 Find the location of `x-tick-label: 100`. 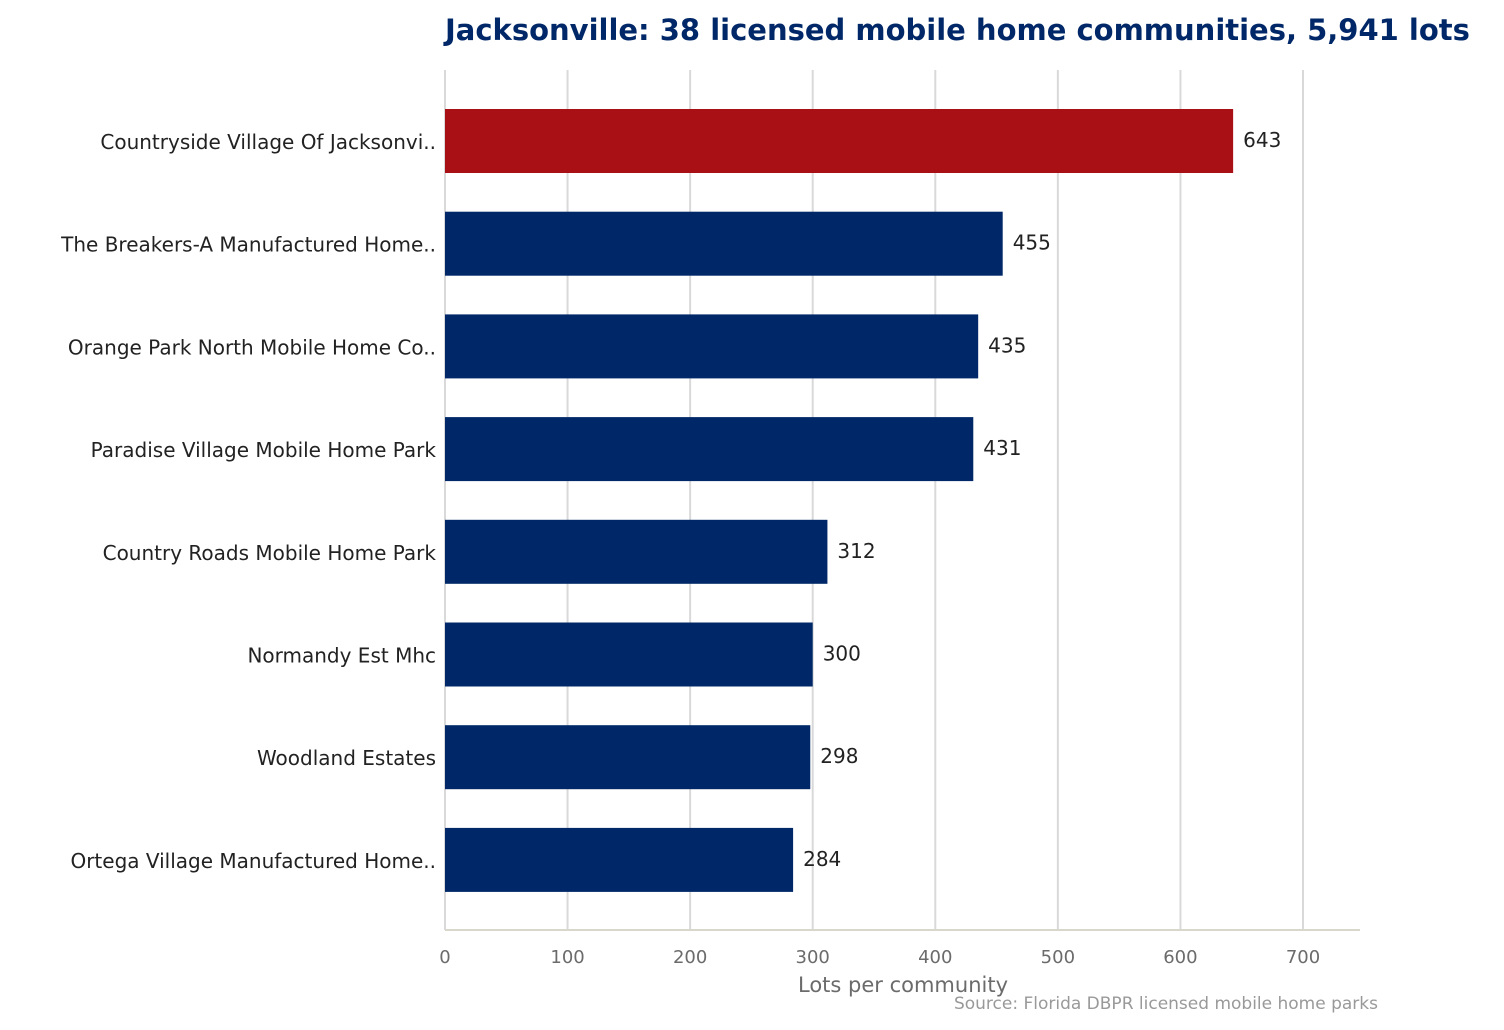

x-tick-label: 100 is located at coordinates (567, 957).